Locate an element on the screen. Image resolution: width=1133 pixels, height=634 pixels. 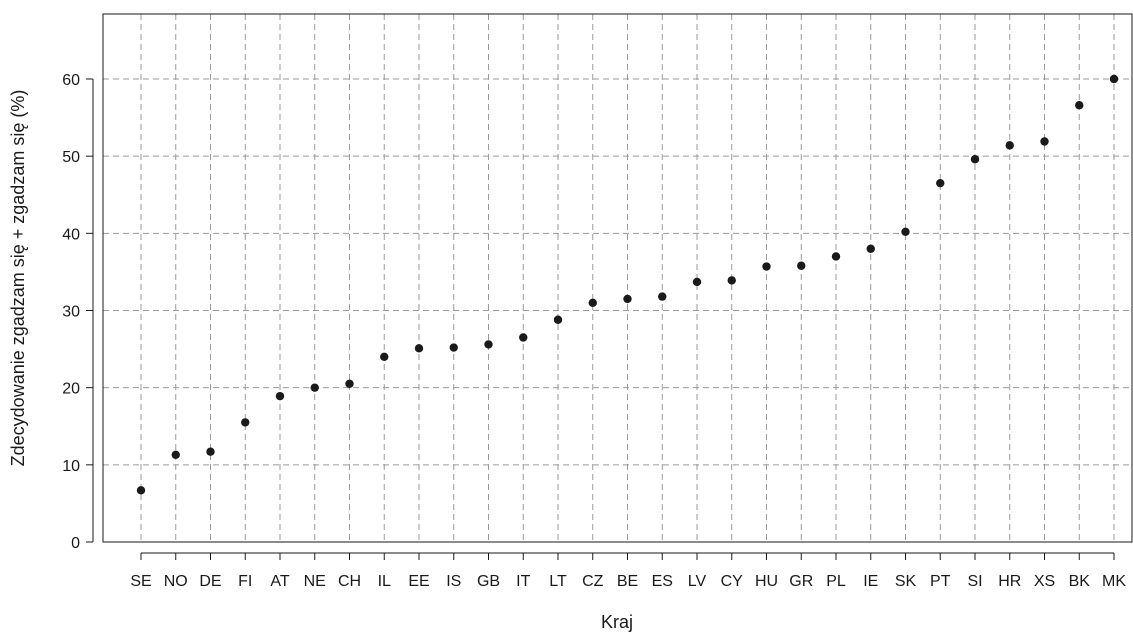
y-tick-label: 20 is located at coordinates (71, 389).